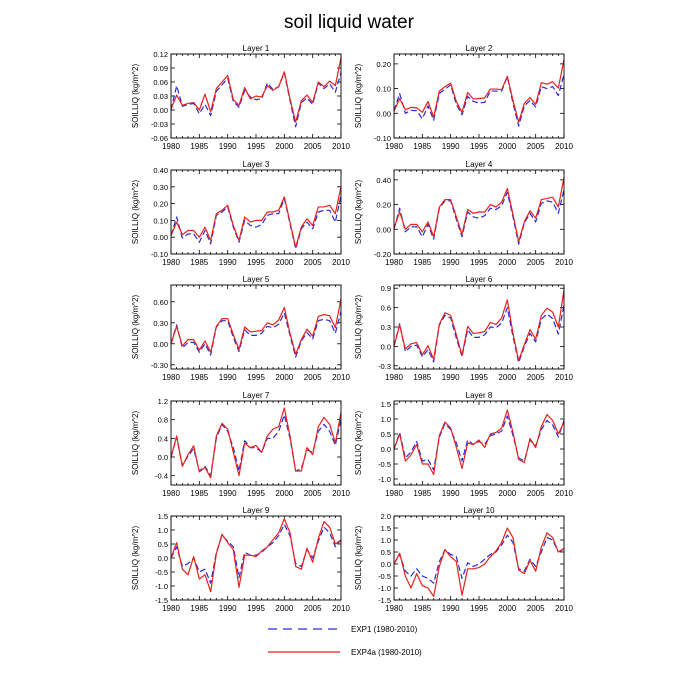 The image size is (700, 700). Describe the element at coordinates (171, 608) in the screenshot. I see `layer-9-xtick-label: 1980` at that location.